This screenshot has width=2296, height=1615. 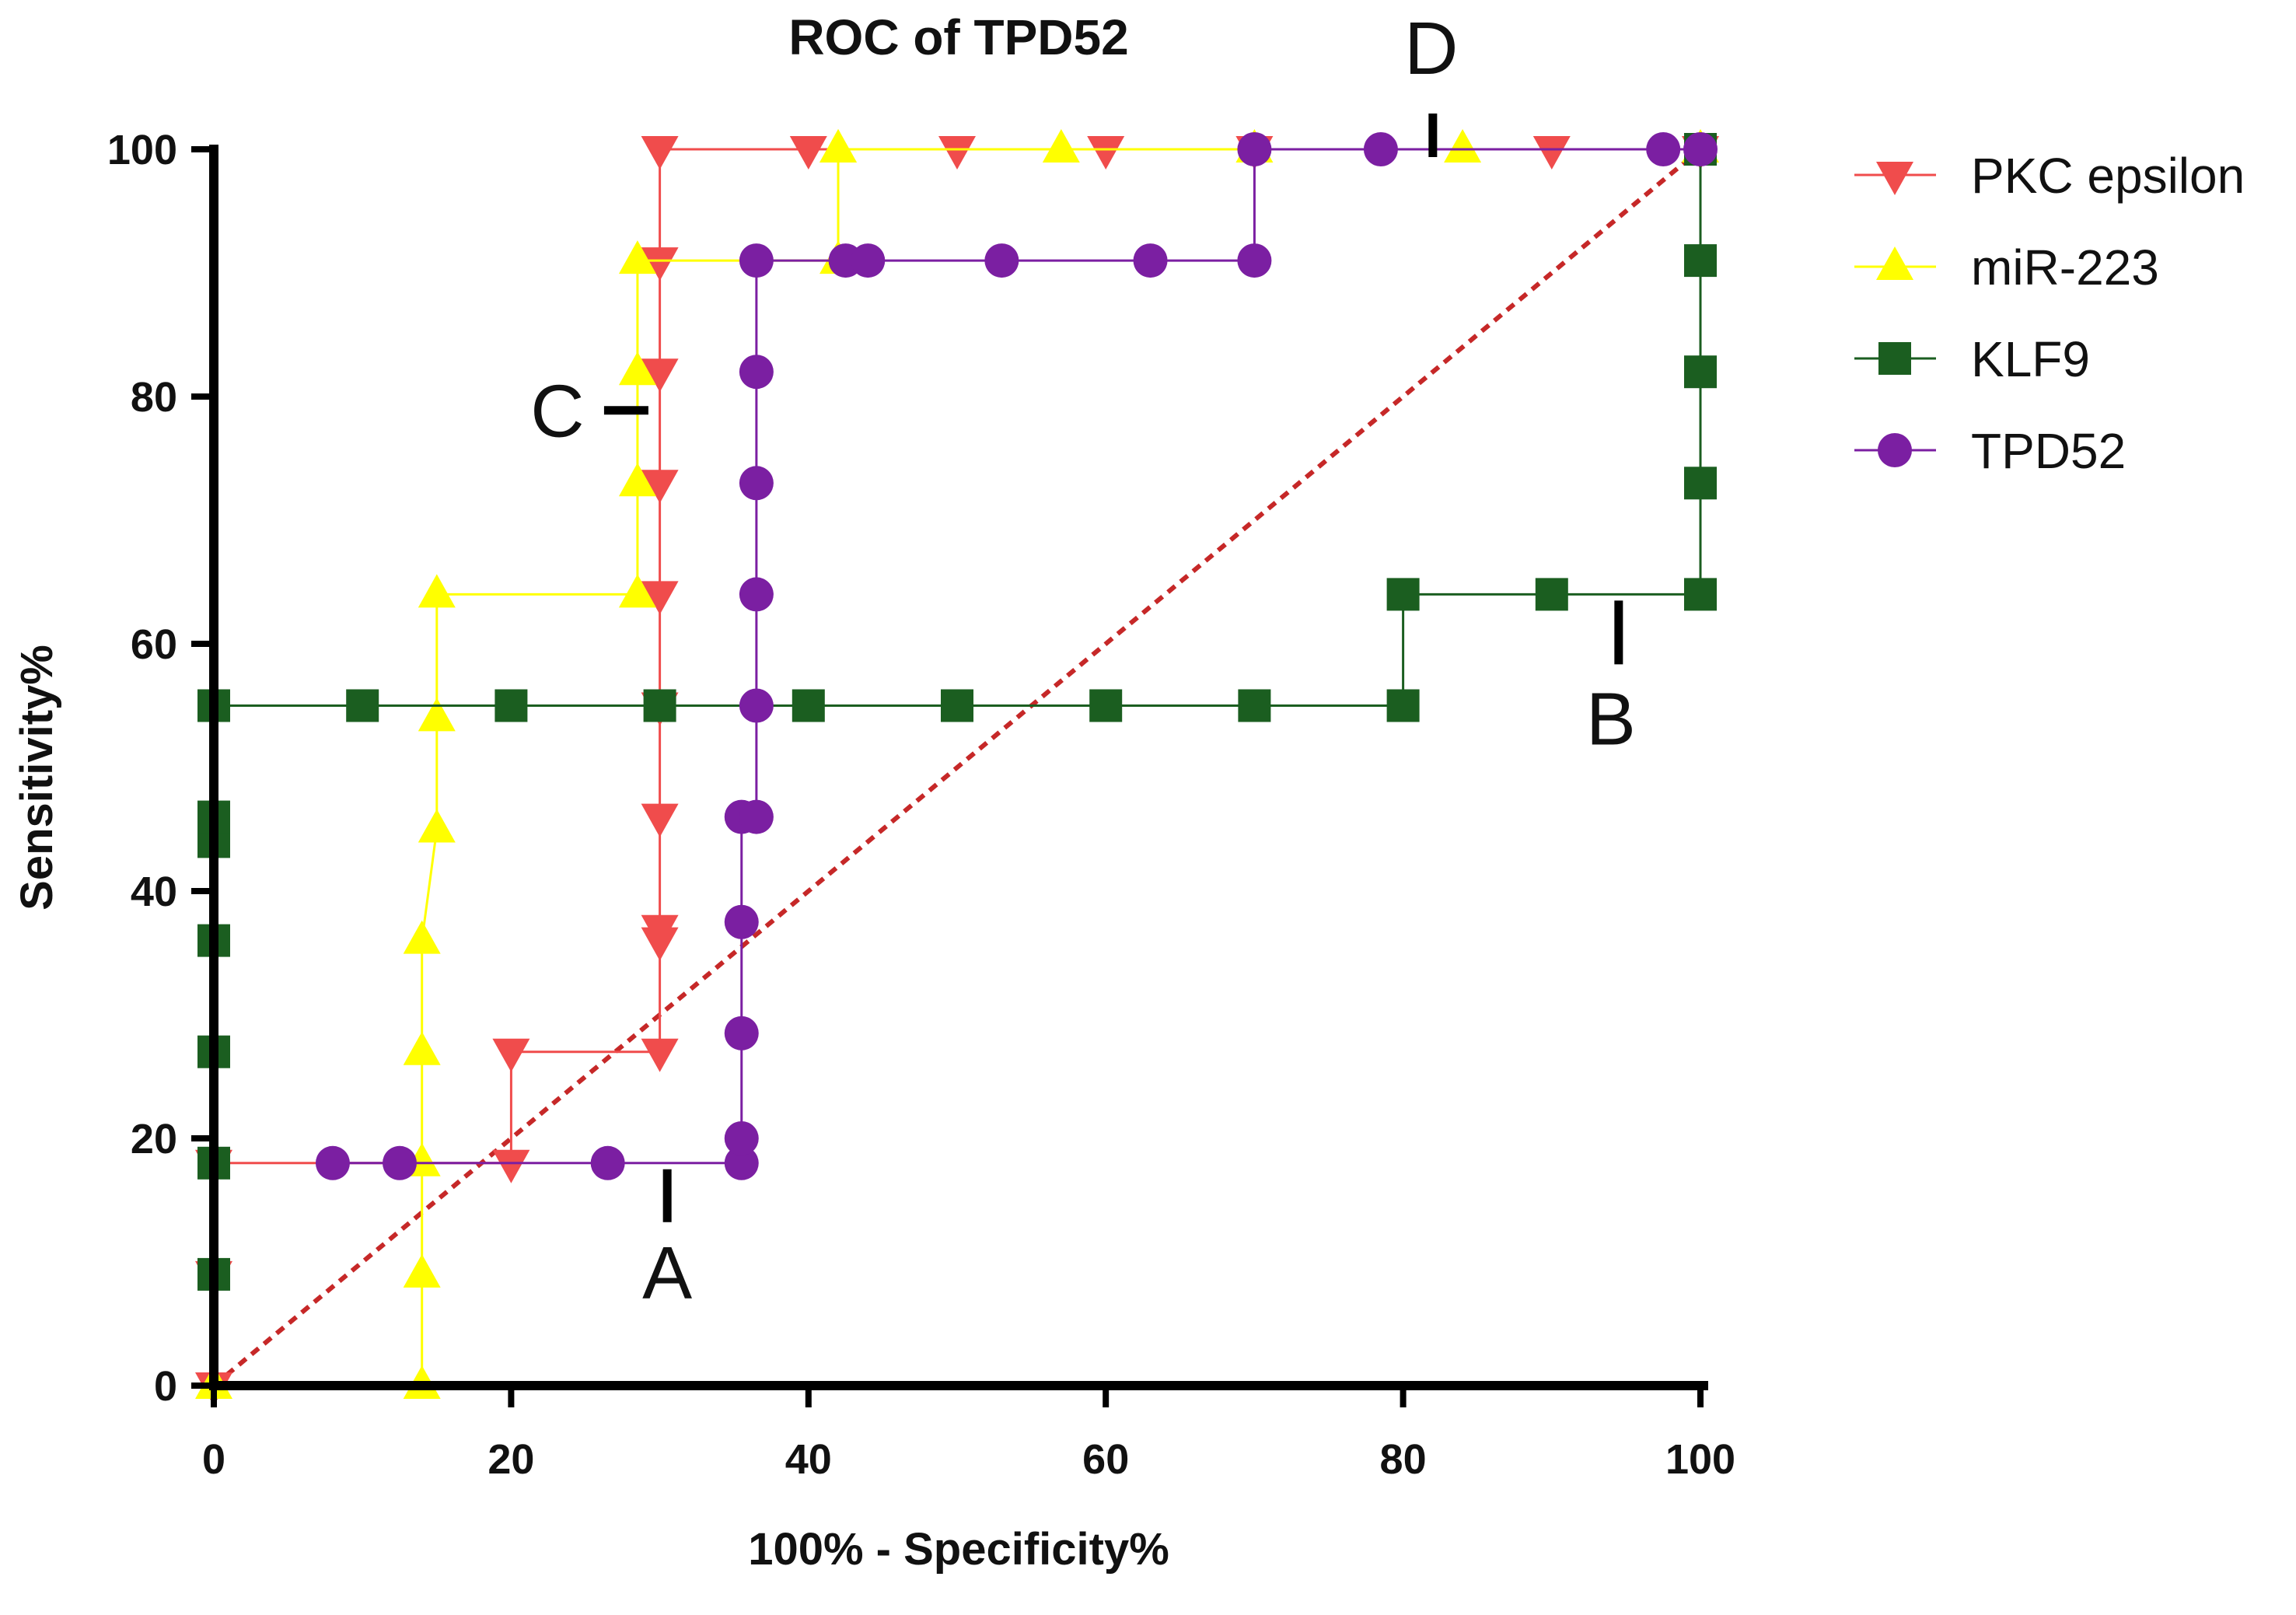 I want to click on x-tick-label: 40, so click(x=808, y=1459).